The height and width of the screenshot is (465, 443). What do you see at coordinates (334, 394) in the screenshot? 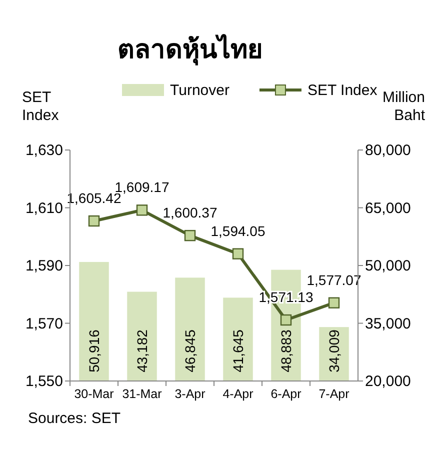
I see `x-tick-label: 7-Apr` at bounding box center [334, 394].